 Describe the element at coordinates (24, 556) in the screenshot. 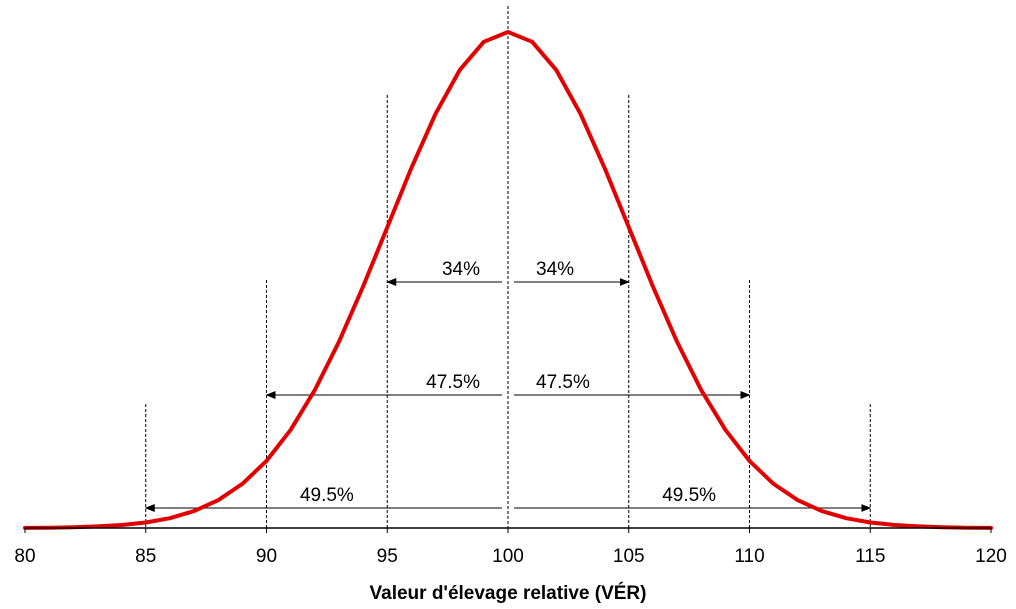

I see `x-tick-label-80: 80` at that location.